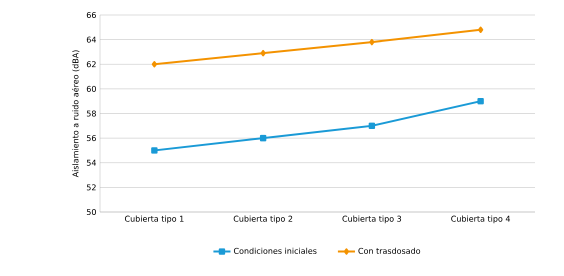  Describe the element at coordinates (480, 220) in the screenshot. I see `x-tick-label: Cubierta tipo 4` at that location.